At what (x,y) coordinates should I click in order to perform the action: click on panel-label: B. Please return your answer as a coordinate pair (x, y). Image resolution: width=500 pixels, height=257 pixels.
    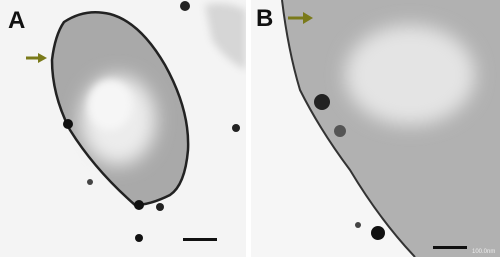
    Looking at the image, I should click on (264, 18).